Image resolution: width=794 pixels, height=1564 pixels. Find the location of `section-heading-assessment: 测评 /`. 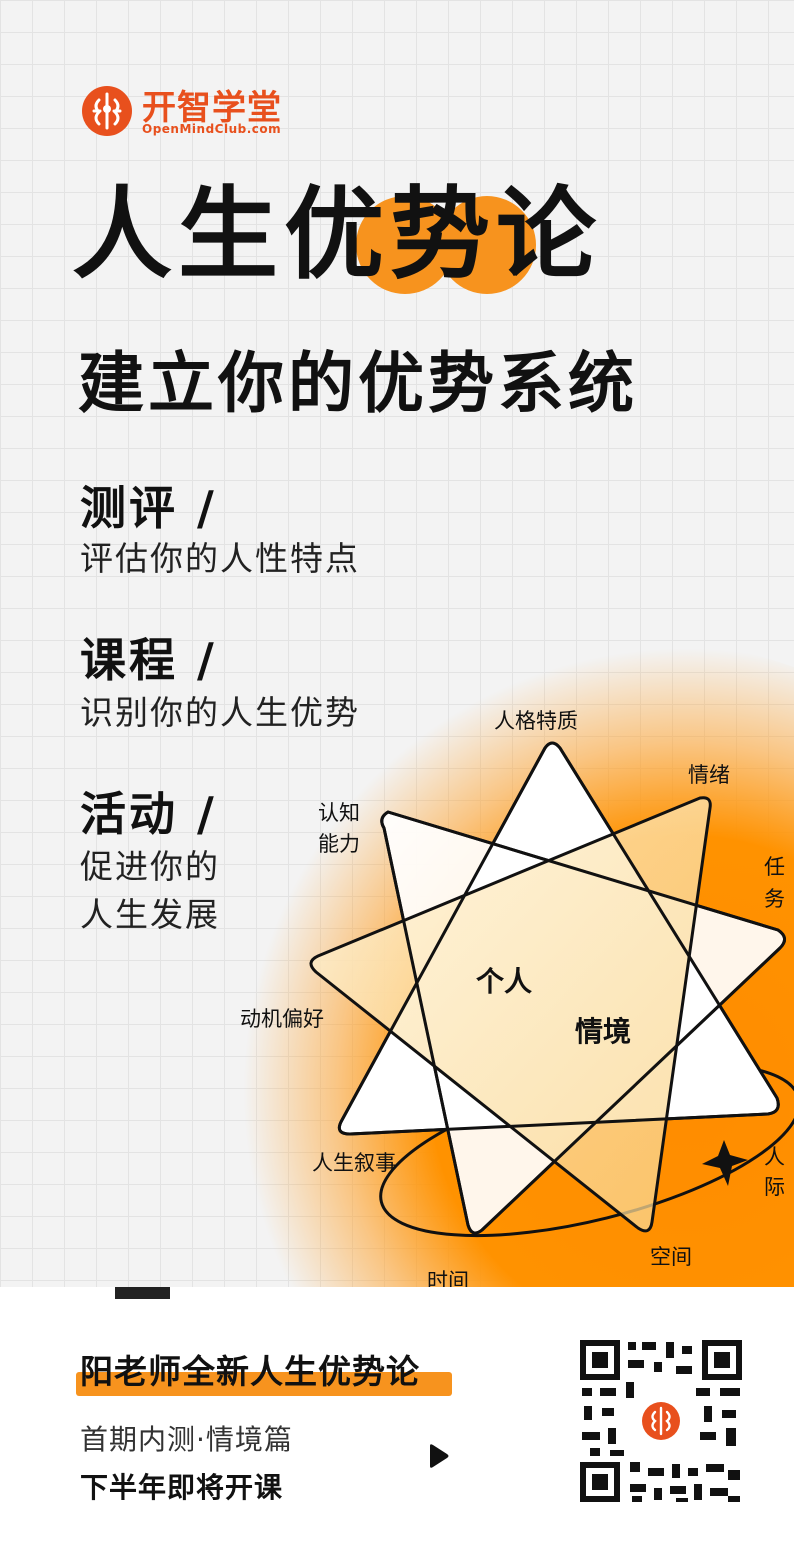

section-heading-assessment: 测评 / is located at coordinates (148, 508).